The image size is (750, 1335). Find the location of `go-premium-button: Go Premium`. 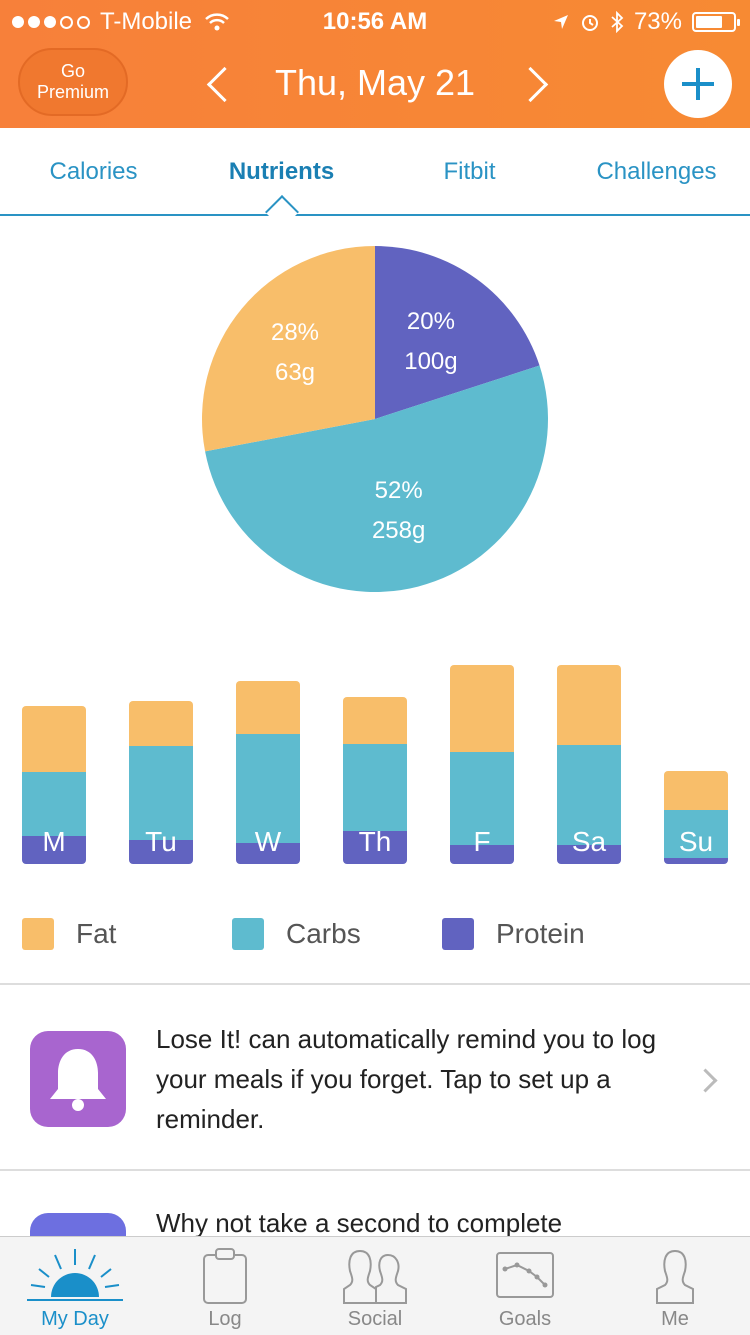

go-premium-button: Go Premium is located at coordinates (73, 82).